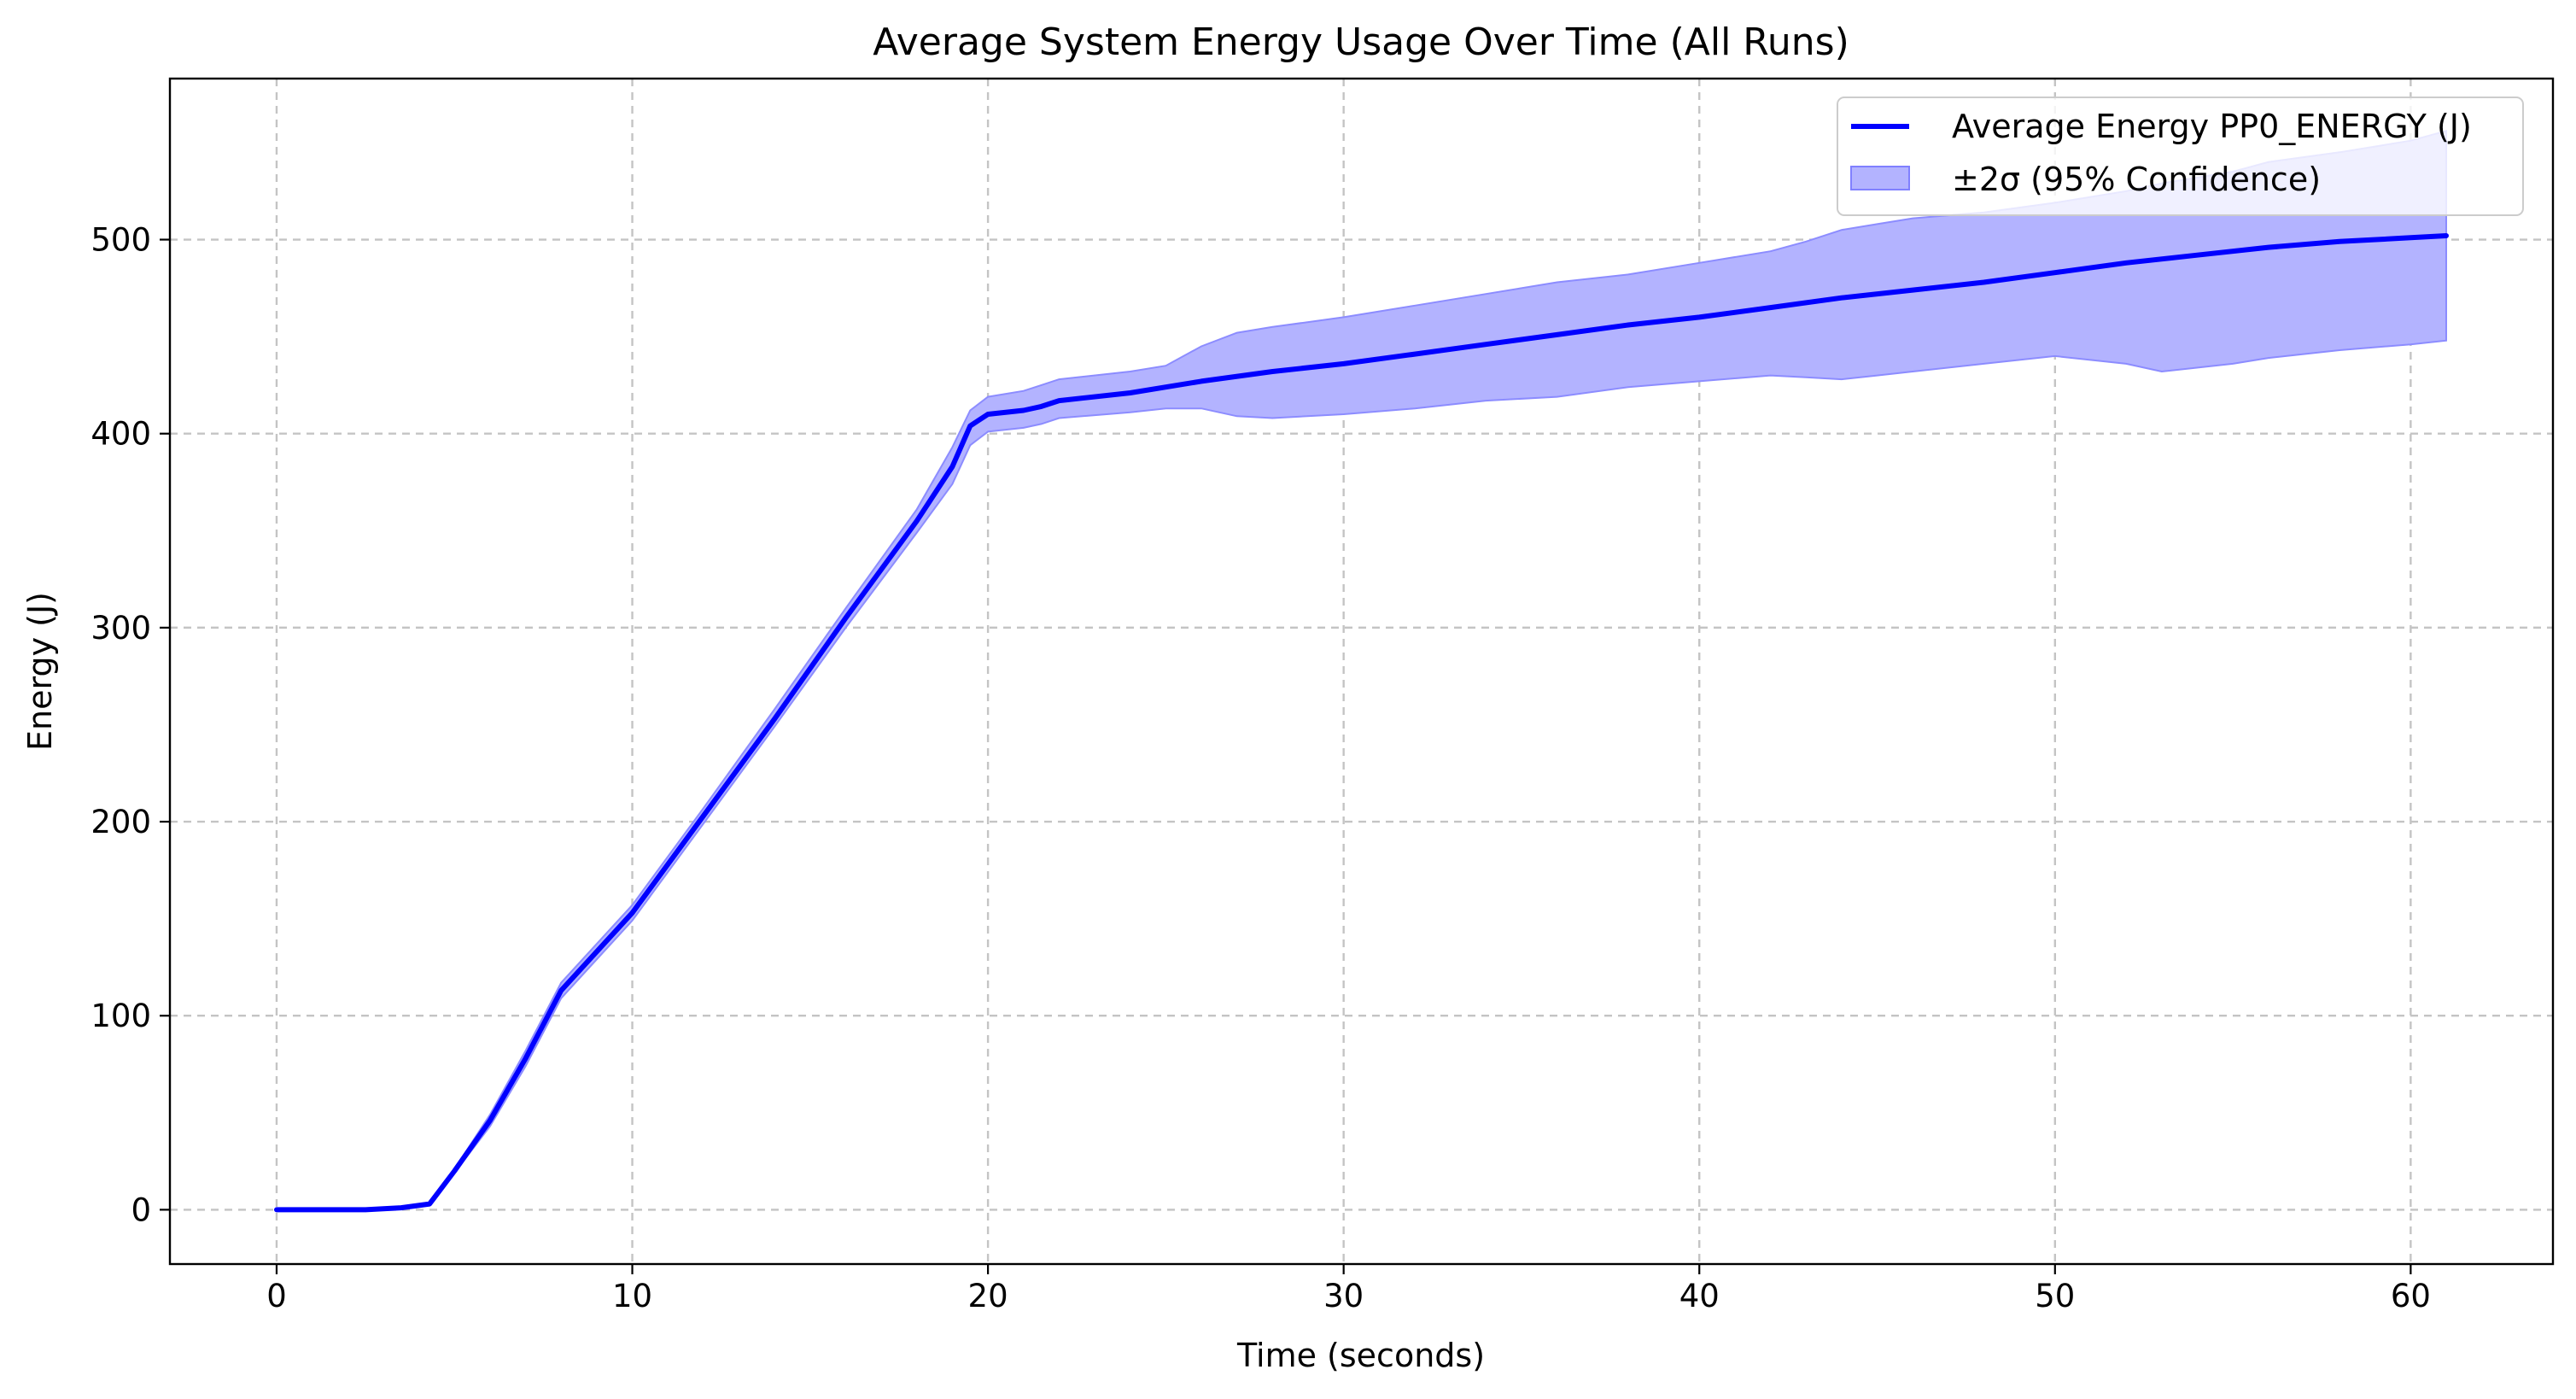  What do you see at coordinates (121, 629) in the screenshot?
I see `y-tick-label: 300` at bounding box center [121, 629].